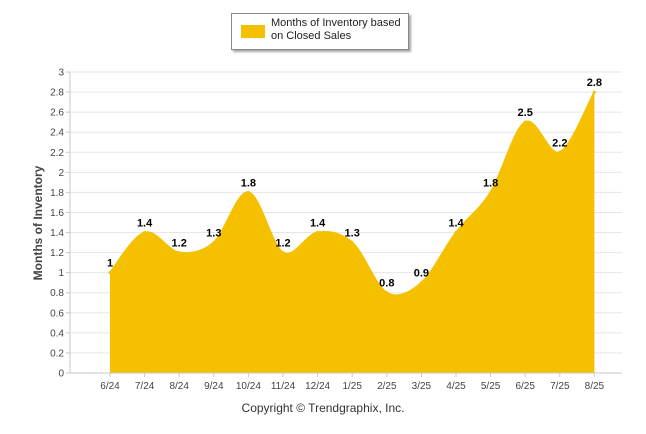 This screenshot has height=434, width=646. Describe the element at coordinates (57, 353) in the screenshot. I see `y-tick-label: 0.2` at that location.